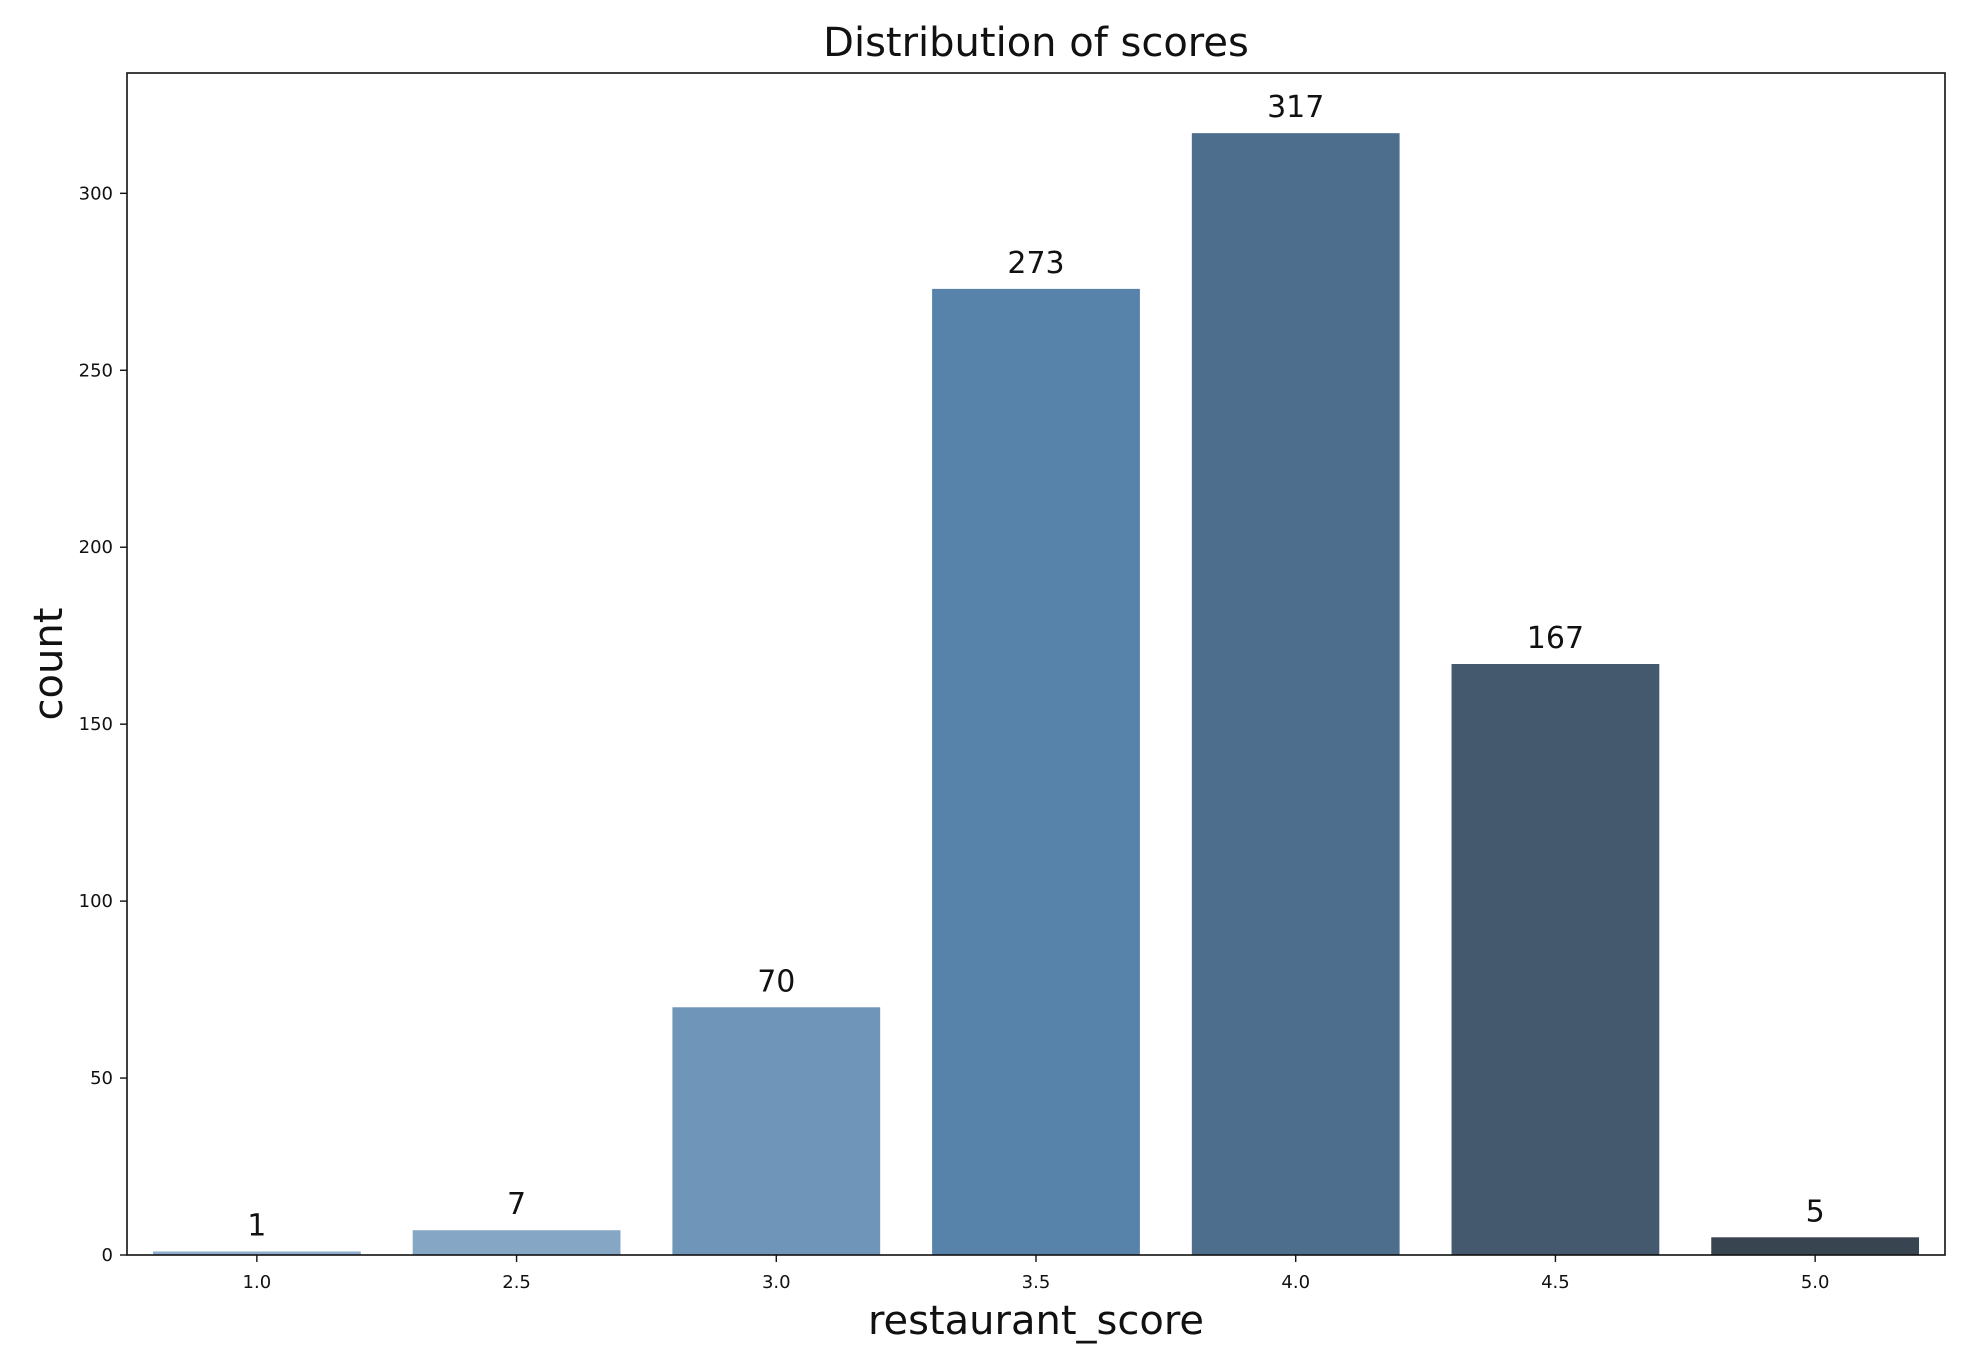 This screenshot has height=1348, width=1970. Describe the element at coordinates (1295, 107) in the screenshot. I see `data-label-4.0: 317` at that location.